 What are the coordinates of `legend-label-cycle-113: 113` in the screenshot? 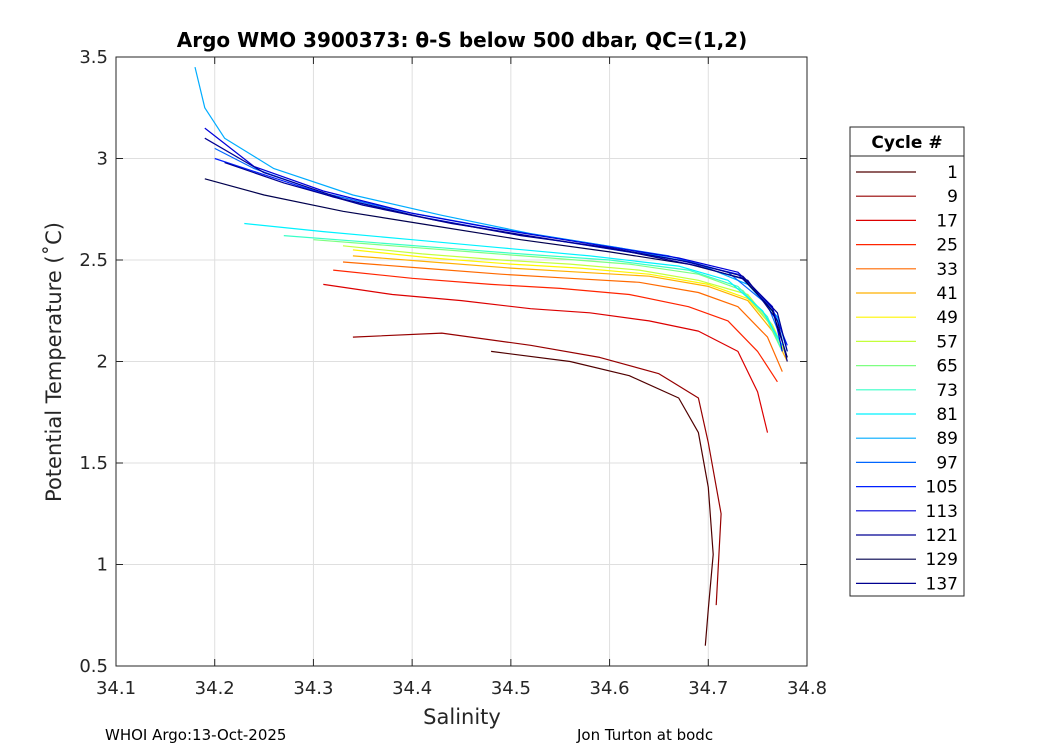 It's located at (942, 512).